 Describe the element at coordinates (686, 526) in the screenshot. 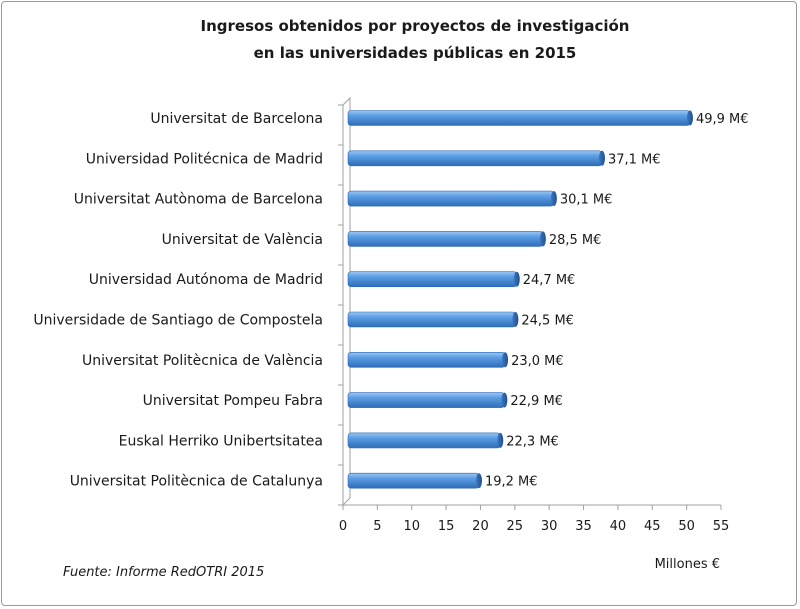

I see `x-tick-label: 50` at that location.